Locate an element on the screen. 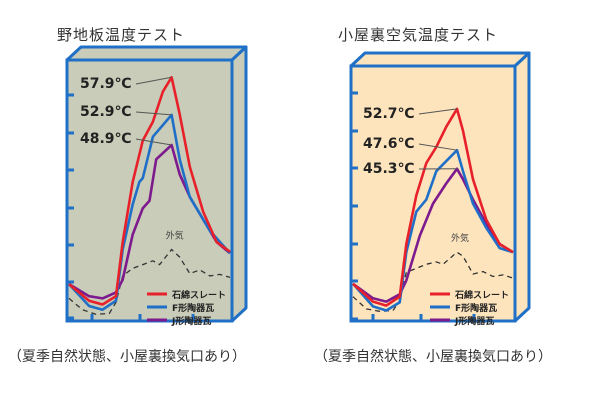  peak-label: 52.7℃ is located at coordinates (389, 114).